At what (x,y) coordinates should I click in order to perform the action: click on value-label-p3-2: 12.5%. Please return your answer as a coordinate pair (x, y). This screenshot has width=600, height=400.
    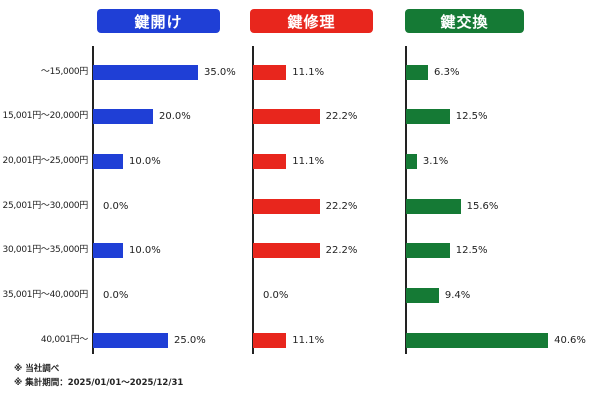
    Looking at the image, I should click on (471, 116).